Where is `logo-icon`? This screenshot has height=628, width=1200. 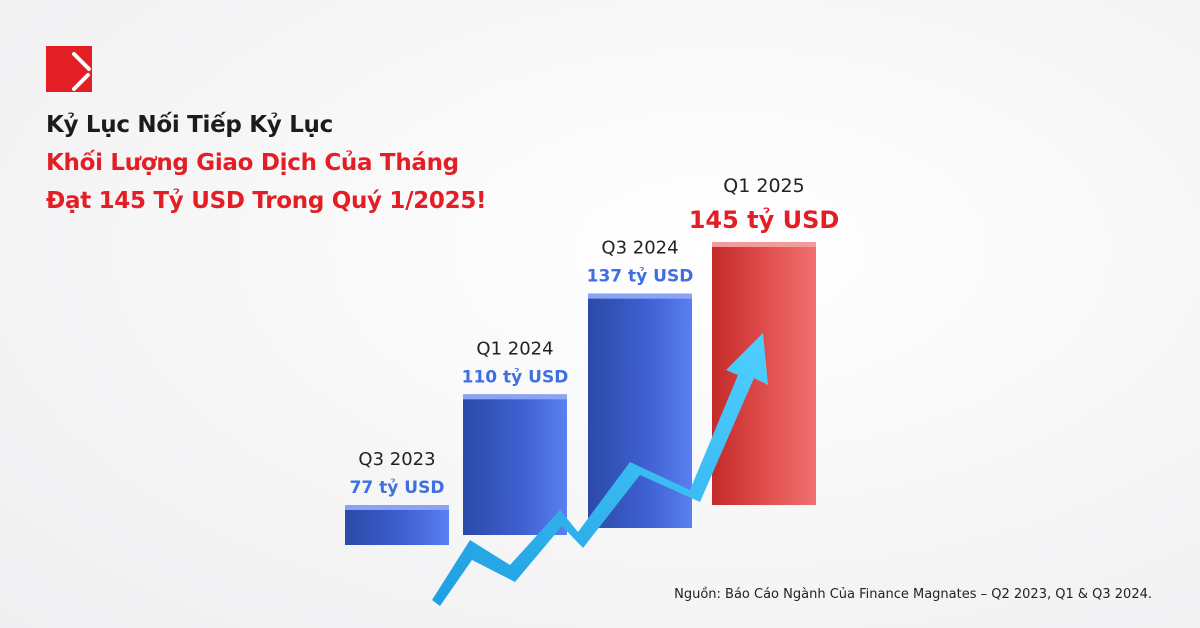
logo-icon is located at coordinates (69, 69).